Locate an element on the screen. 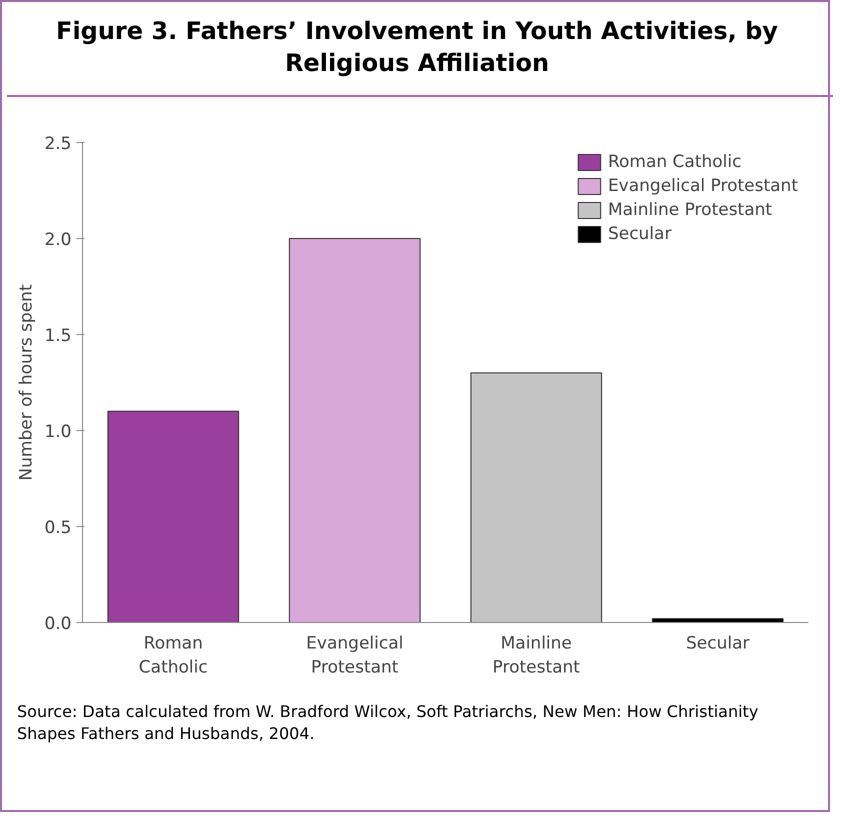 The image size is (846, 830). legend-label: Secular is located at coordinates (640, 234).